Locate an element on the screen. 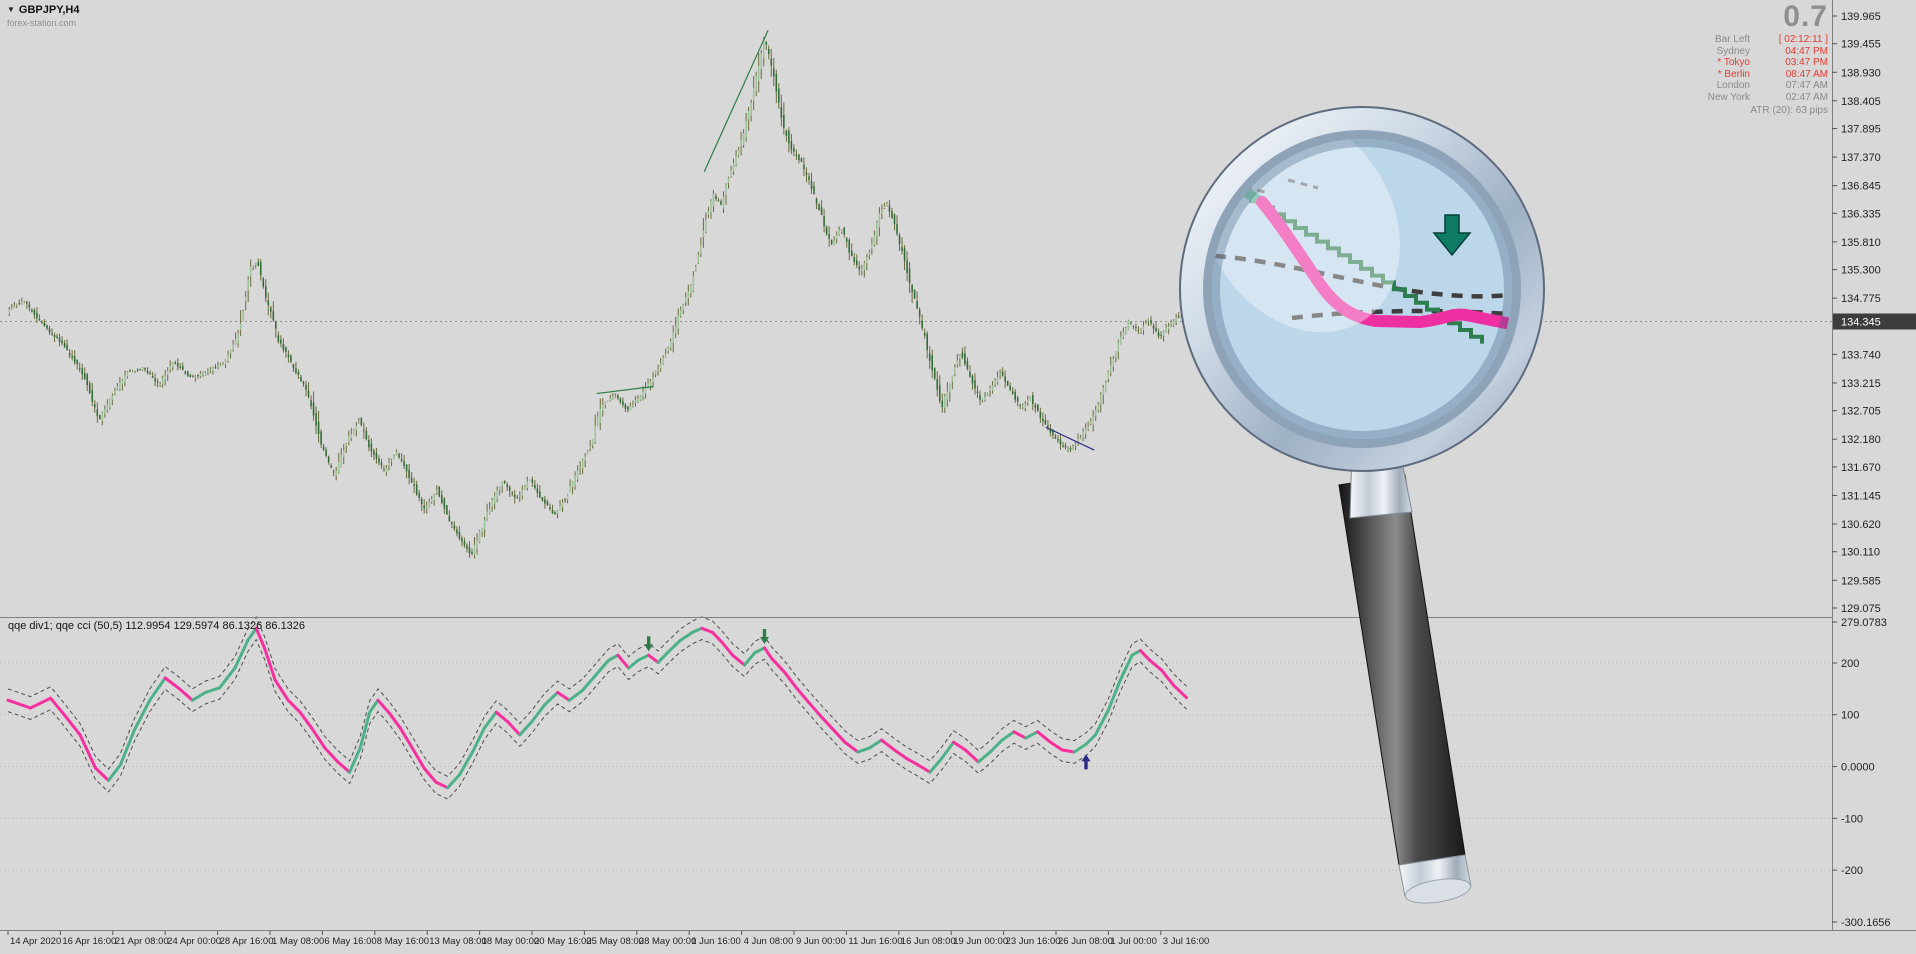  time-axis-label: 23 Jun 16:00 is located at coordinates (1033, 941).